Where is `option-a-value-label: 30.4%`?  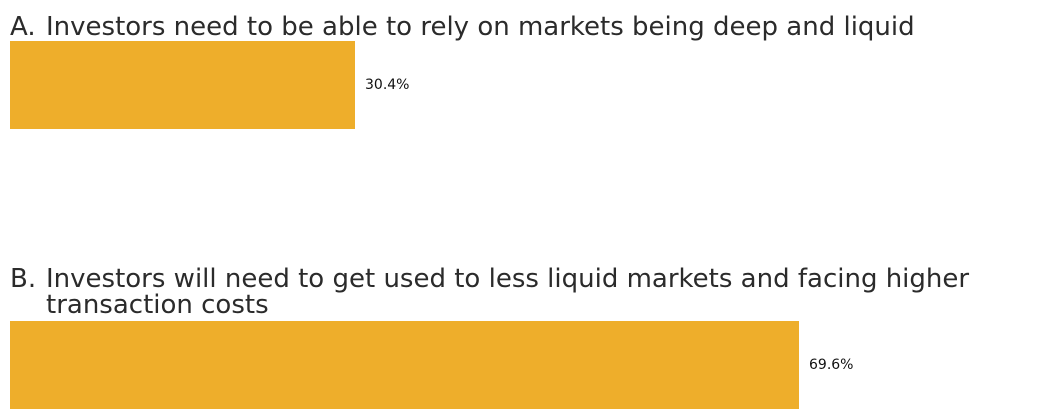
option-a-value-label: 30.4% is located at coordinates (387, 85).